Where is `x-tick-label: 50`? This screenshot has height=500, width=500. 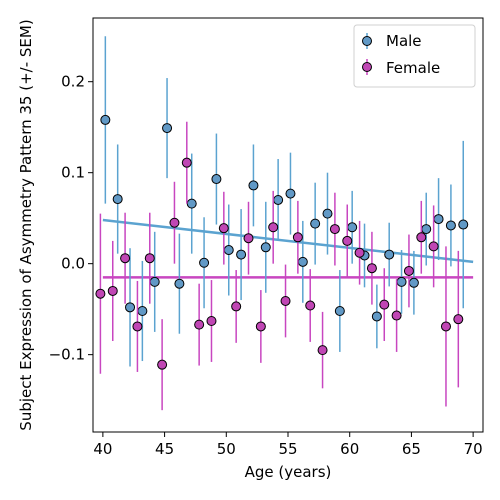
x-tick-label: 50 is located at coordinates (226, 449).